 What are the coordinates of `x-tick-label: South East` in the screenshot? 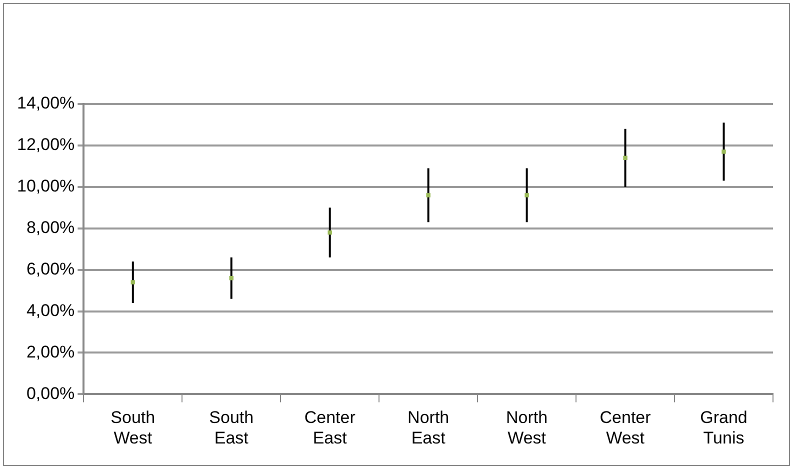 It's located at (231, 428).